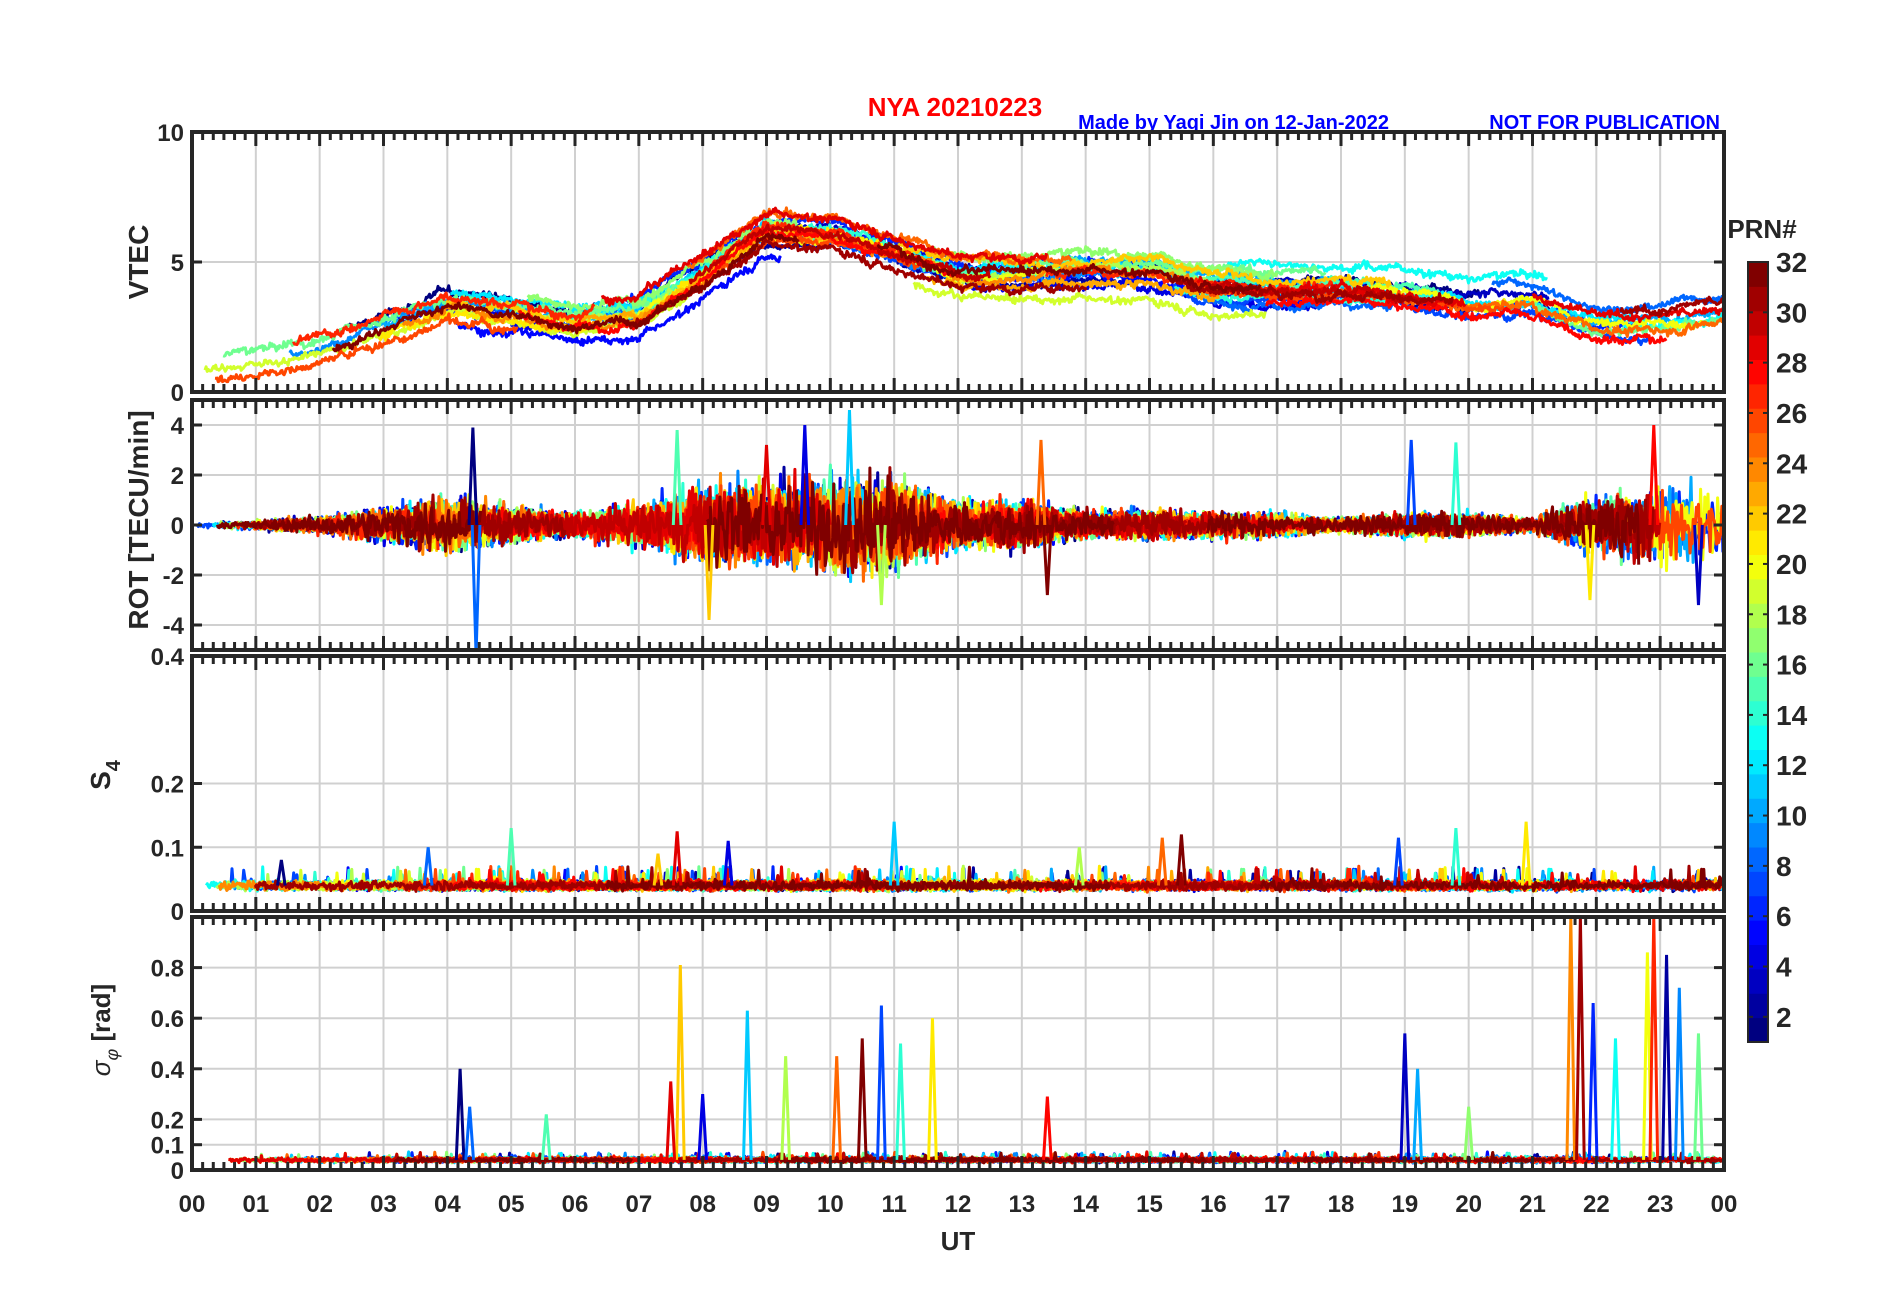  I want to click on y-axis-label: ROT [TECU/min], so click(138, 519).